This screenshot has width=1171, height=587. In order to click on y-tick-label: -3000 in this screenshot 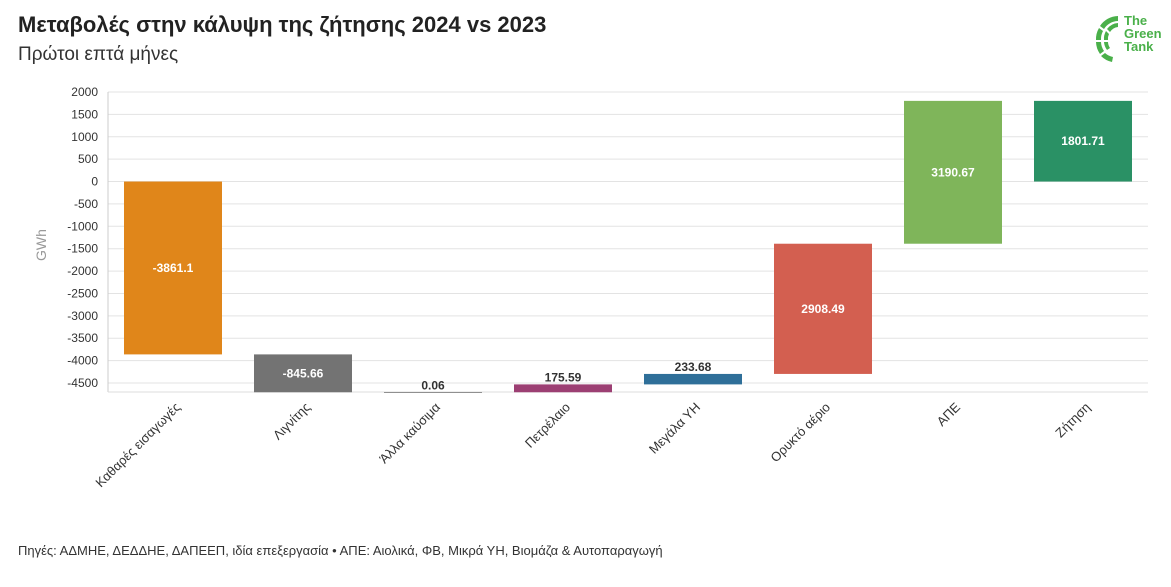, I will do `click(82, 316)`.